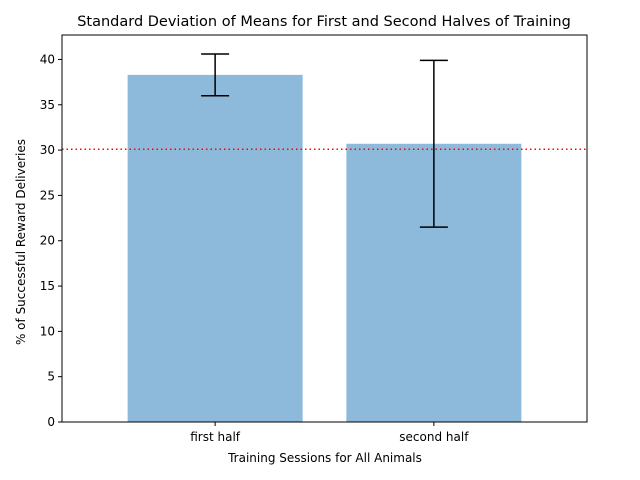  Describe the element at coordinates (47, 286) in the screenshot. I see `y-tick-label-3: 15` at that location.